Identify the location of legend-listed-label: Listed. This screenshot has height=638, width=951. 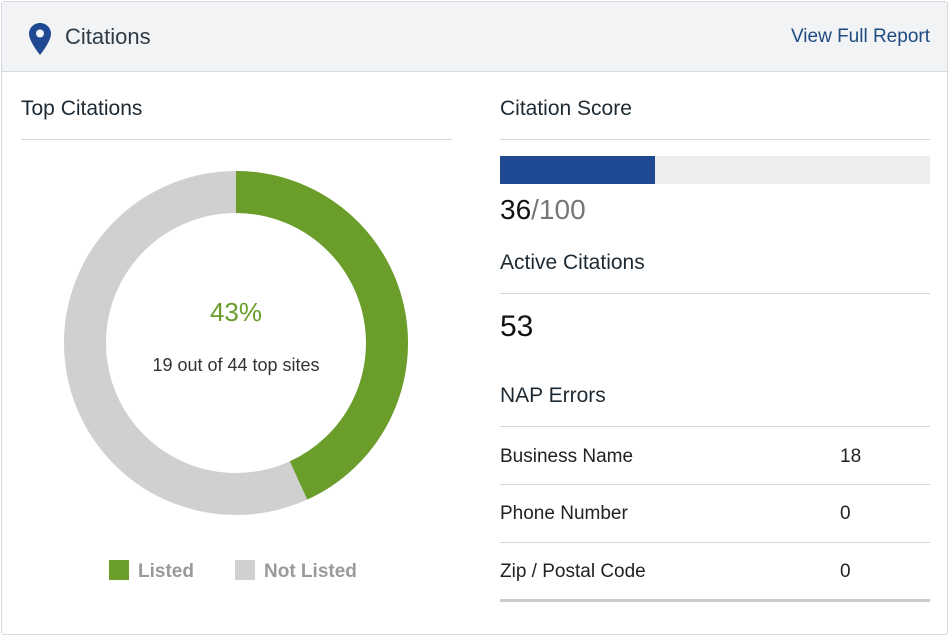
(166, 571).